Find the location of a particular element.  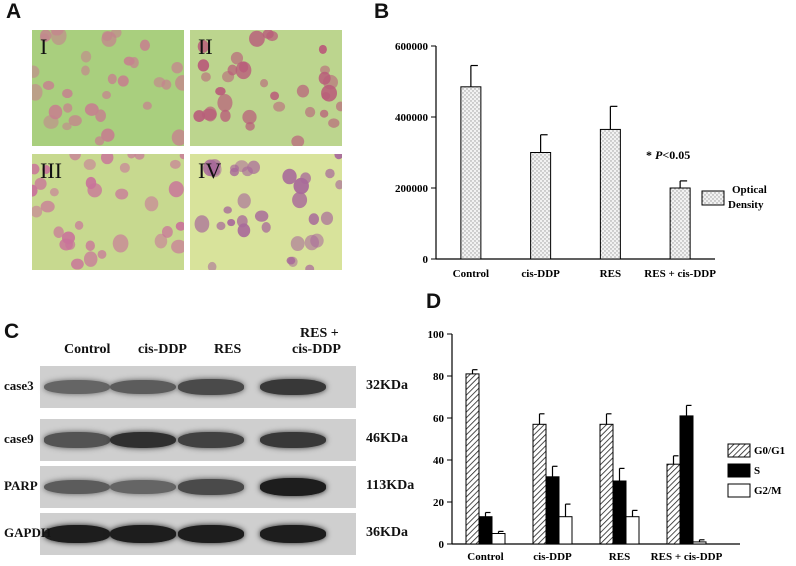

b-x-label-res-cis-ddp: RES + cis-DDP is located at coordinates (680, 274).